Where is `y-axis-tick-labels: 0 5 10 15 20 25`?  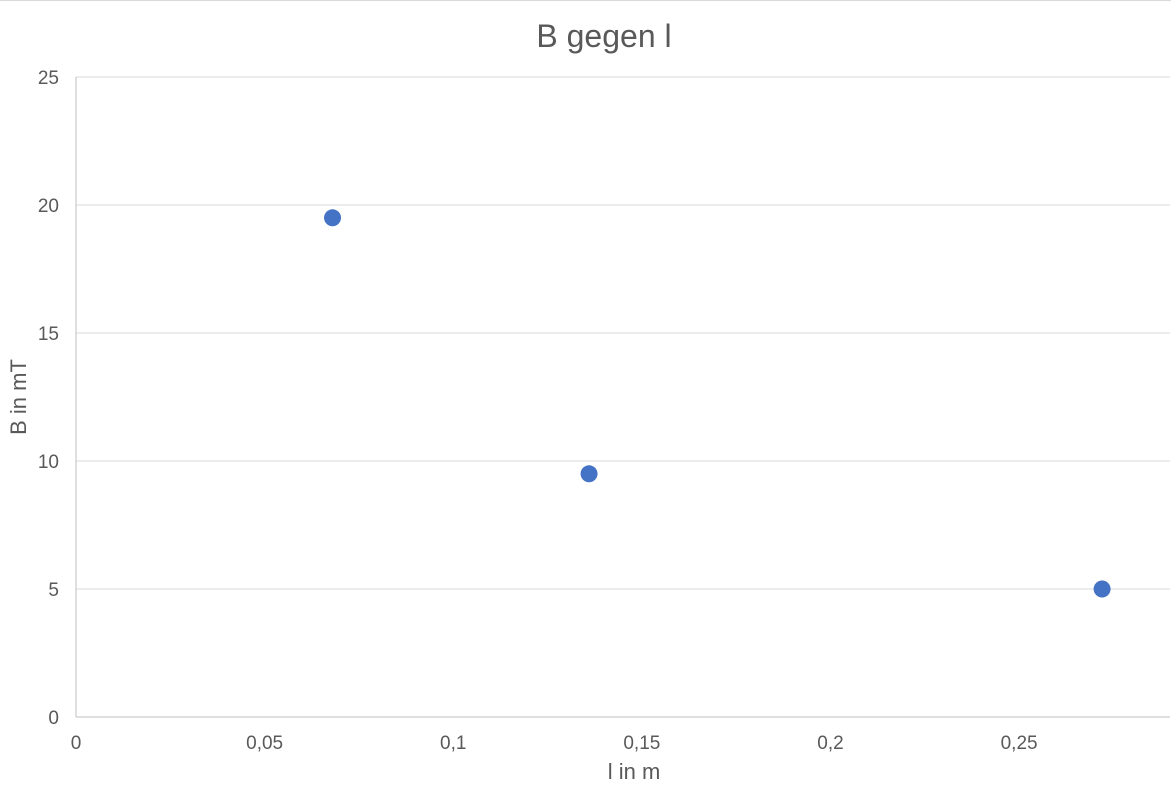
y-axis-tick-labels: 0 5 10 15 20 25 is located at coordinates (48, 398).